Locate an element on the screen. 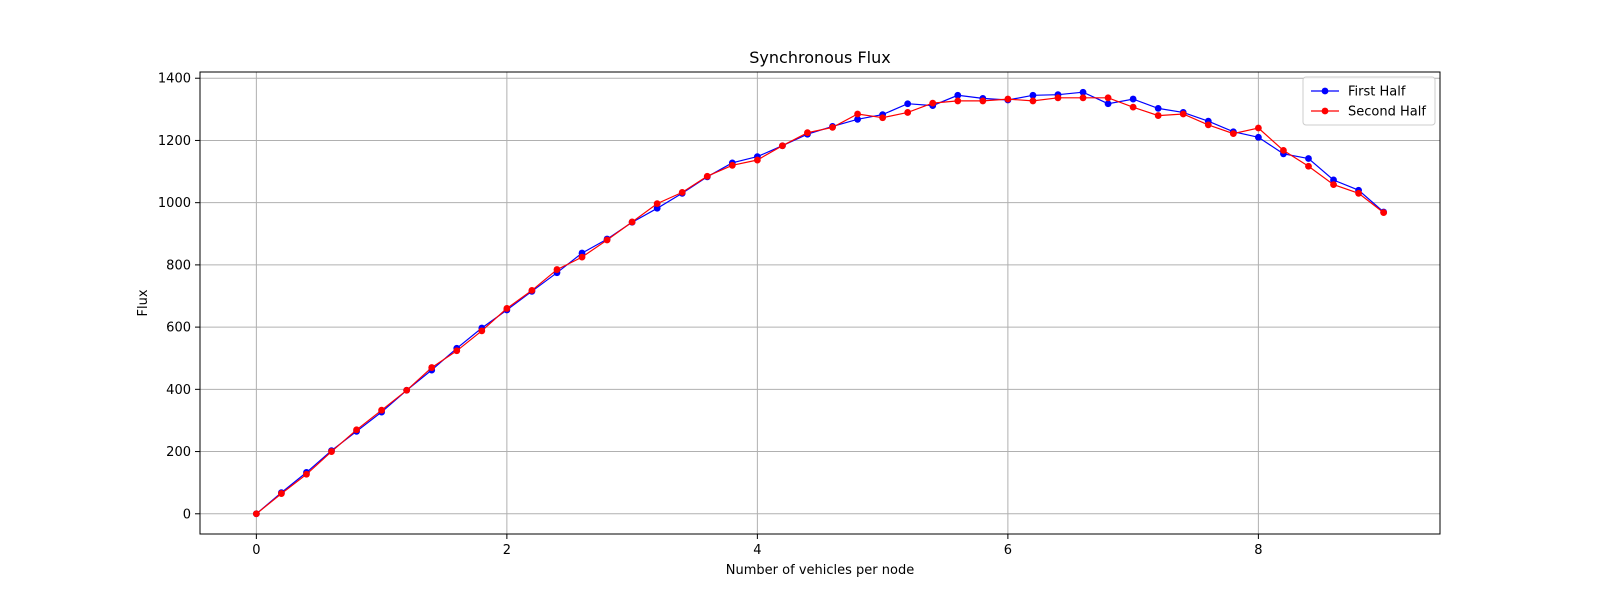 The image size is (1600, 600). x-axis-title: Number of vehicles per node is located at coordinates (820, 570).